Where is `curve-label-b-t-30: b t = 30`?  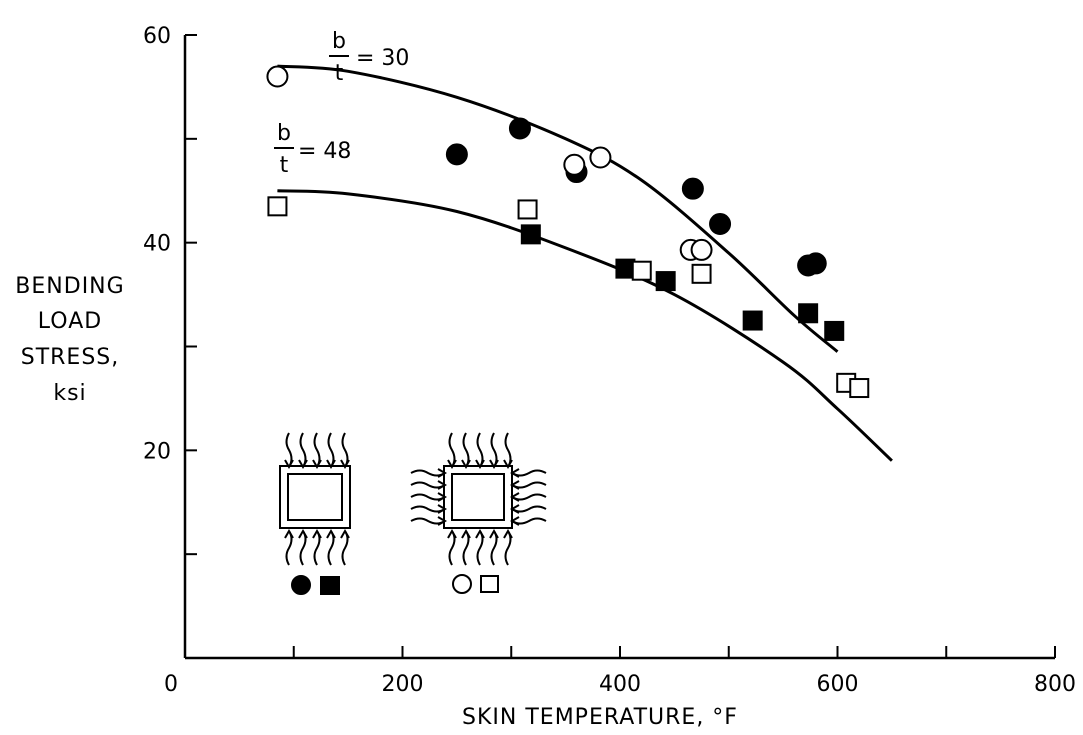
curve-label-b-t-30: b t = 30 is located at coordinates (369, 57).